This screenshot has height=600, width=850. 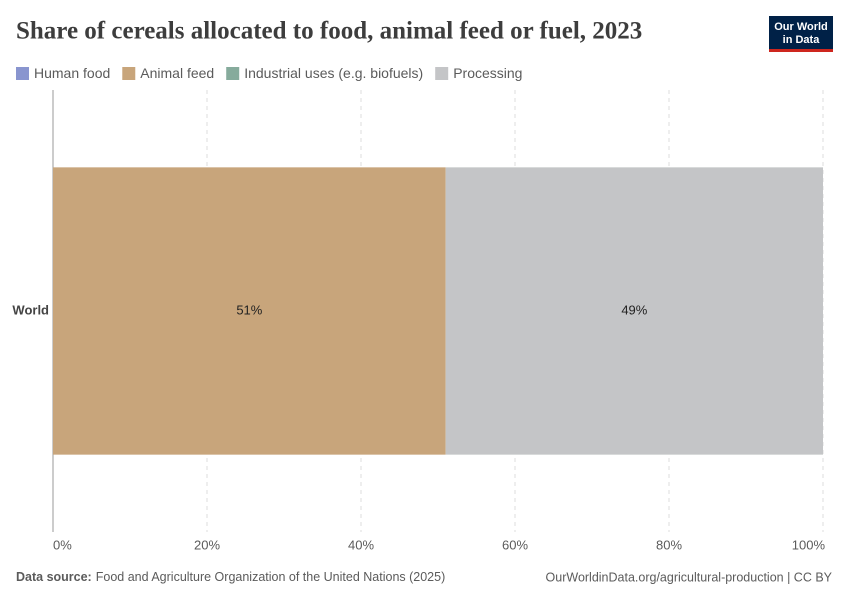 I want to click on logo-text: in Data, so click(x=802, y=40).